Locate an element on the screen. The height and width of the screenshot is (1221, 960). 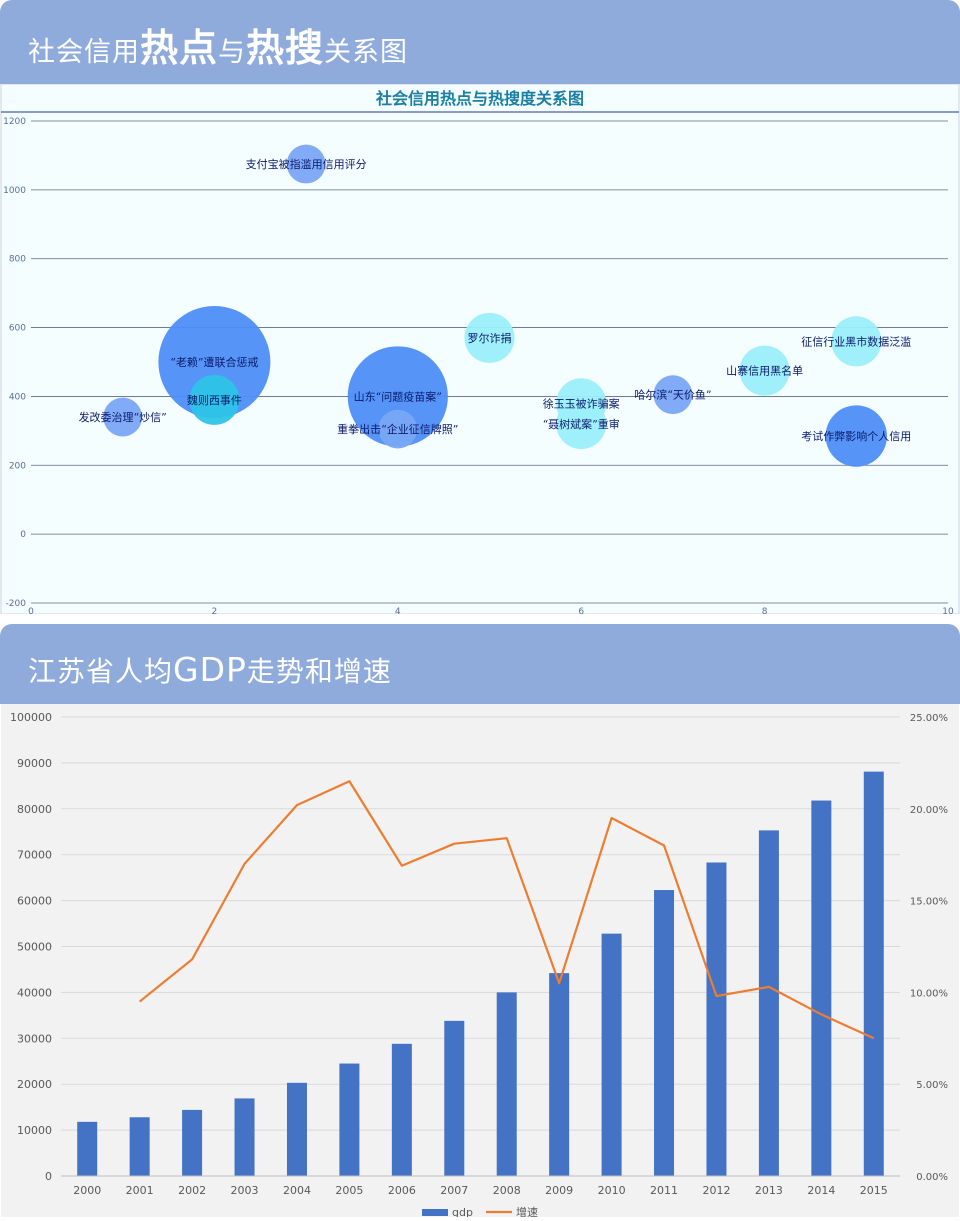
header-emph: 热点 is located at coordinates (179, 48).